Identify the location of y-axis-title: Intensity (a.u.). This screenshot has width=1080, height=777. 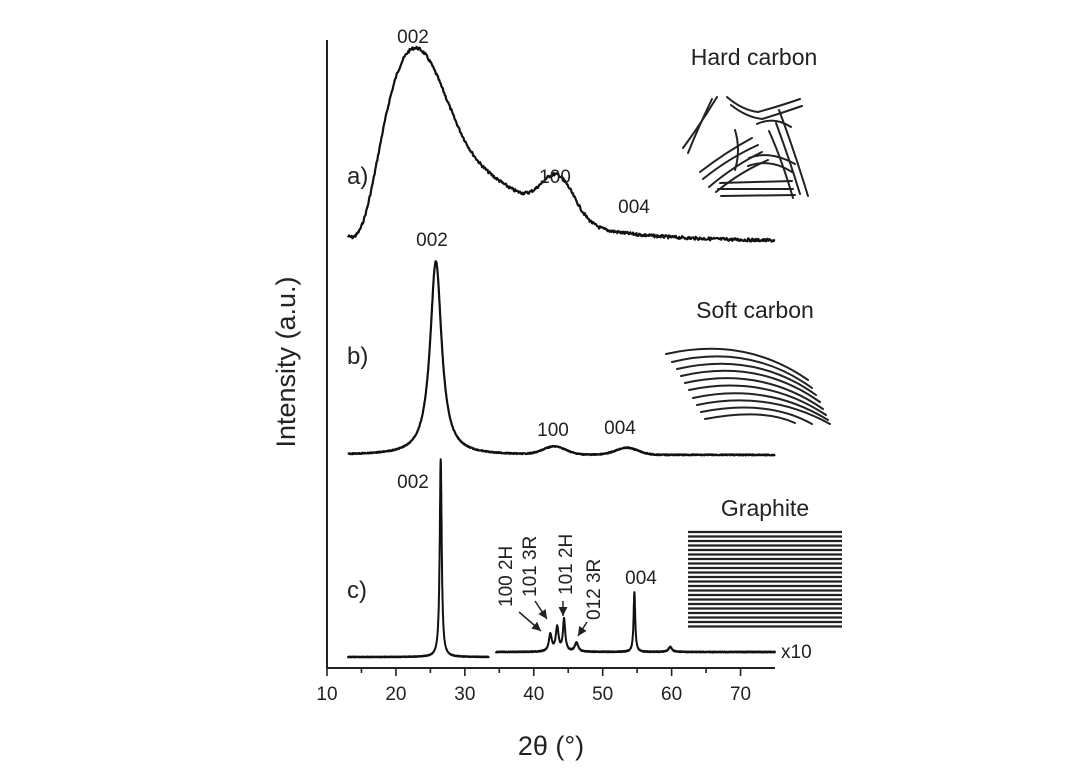
(286, 361).